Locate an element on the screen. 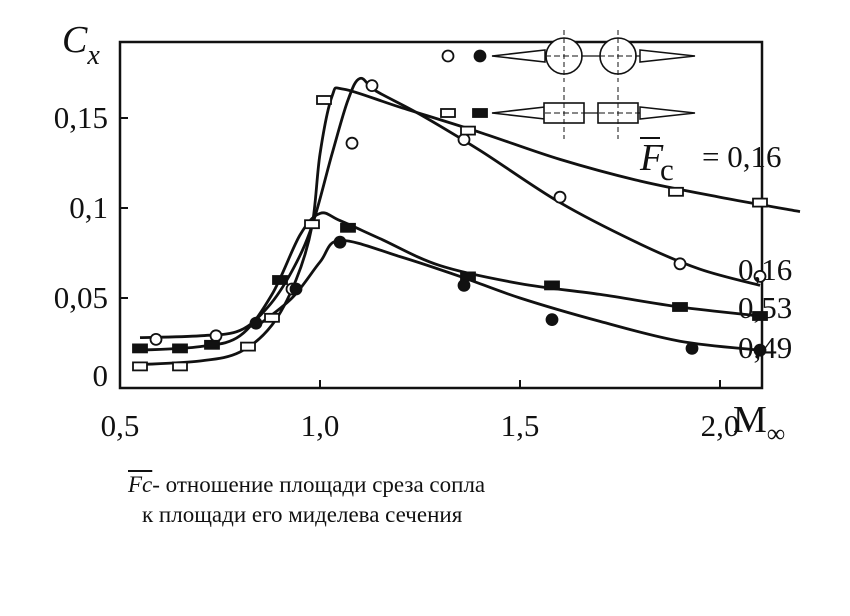  caption-line-2: к площади его миделева сечения is located at coordinates (302, 514).